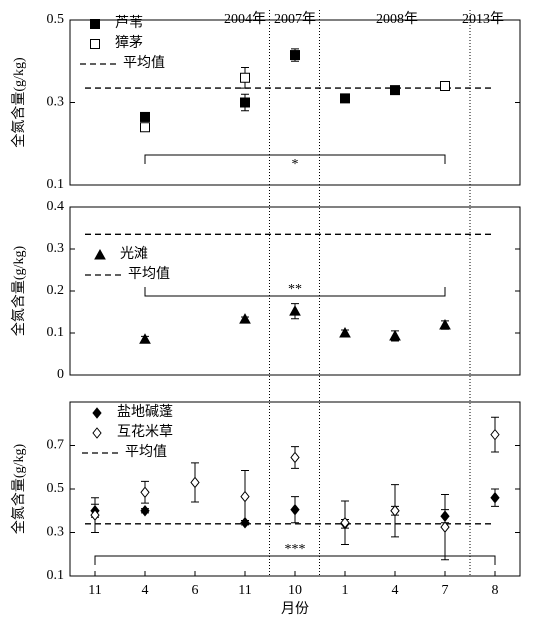 Image resolution: width=535 pixels, height=623 pixels. I want to click on legend-label: 光滩, so click(134, 254).